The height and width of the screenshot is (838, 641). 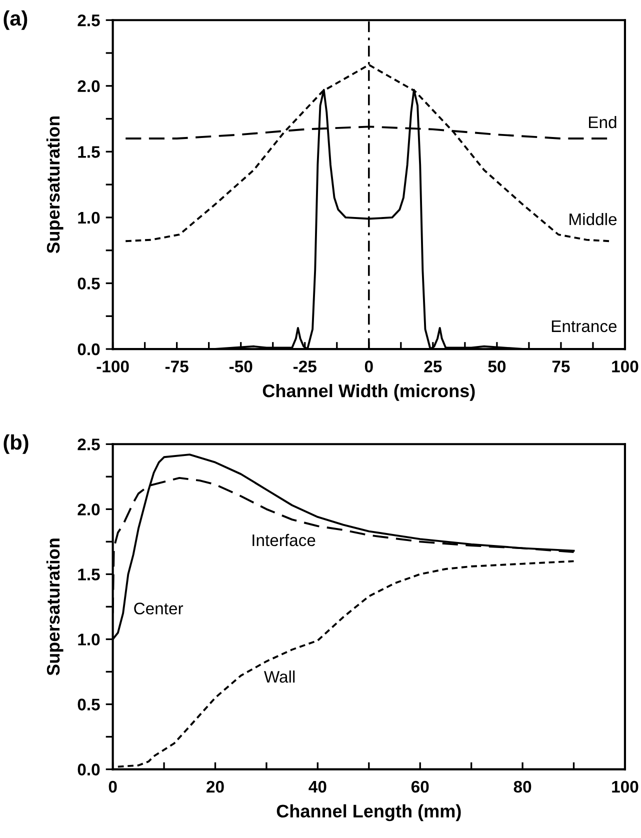 I want to click on text: (a), so click(x=16, y=20).